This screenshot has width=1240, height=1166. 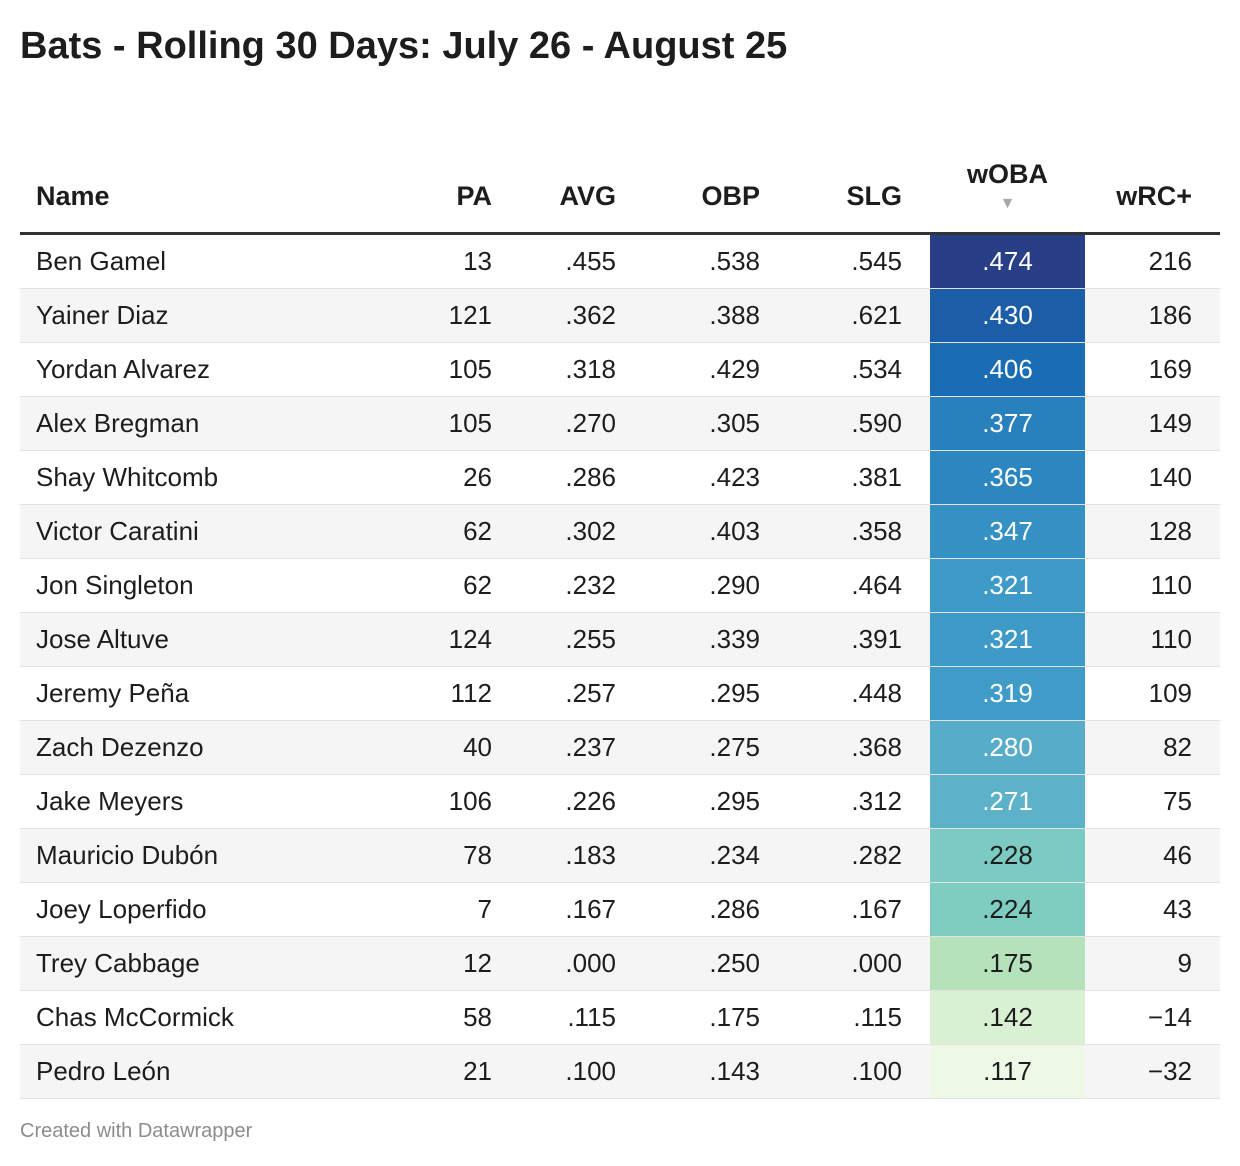 I want to click on pa-cell: 124, so click(x=440, y=639).